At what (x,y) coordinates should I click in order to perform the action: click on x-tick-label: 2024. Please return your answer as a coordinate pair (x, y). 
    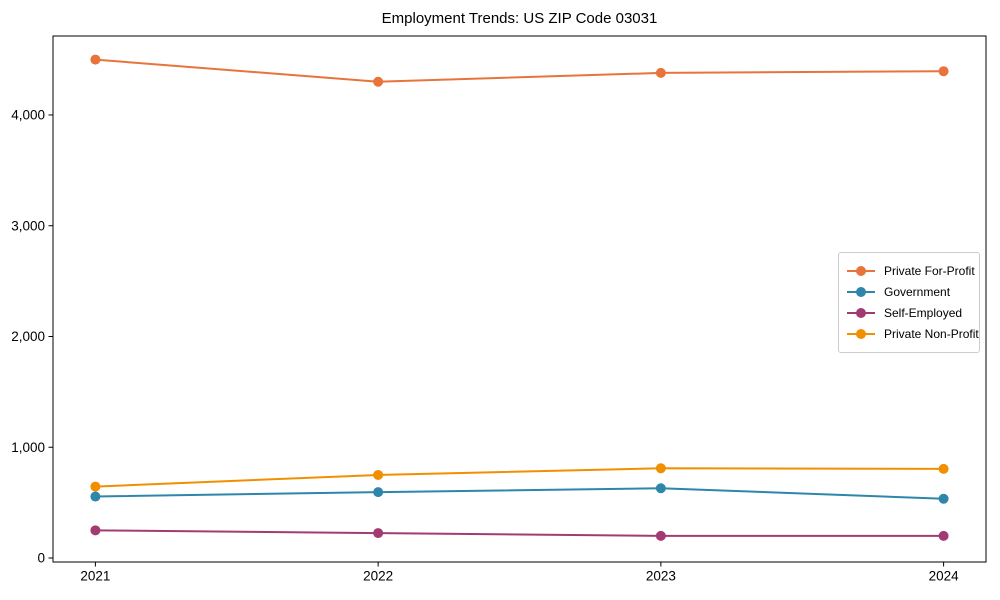
    Looking at the image, I should click on (944, 576).